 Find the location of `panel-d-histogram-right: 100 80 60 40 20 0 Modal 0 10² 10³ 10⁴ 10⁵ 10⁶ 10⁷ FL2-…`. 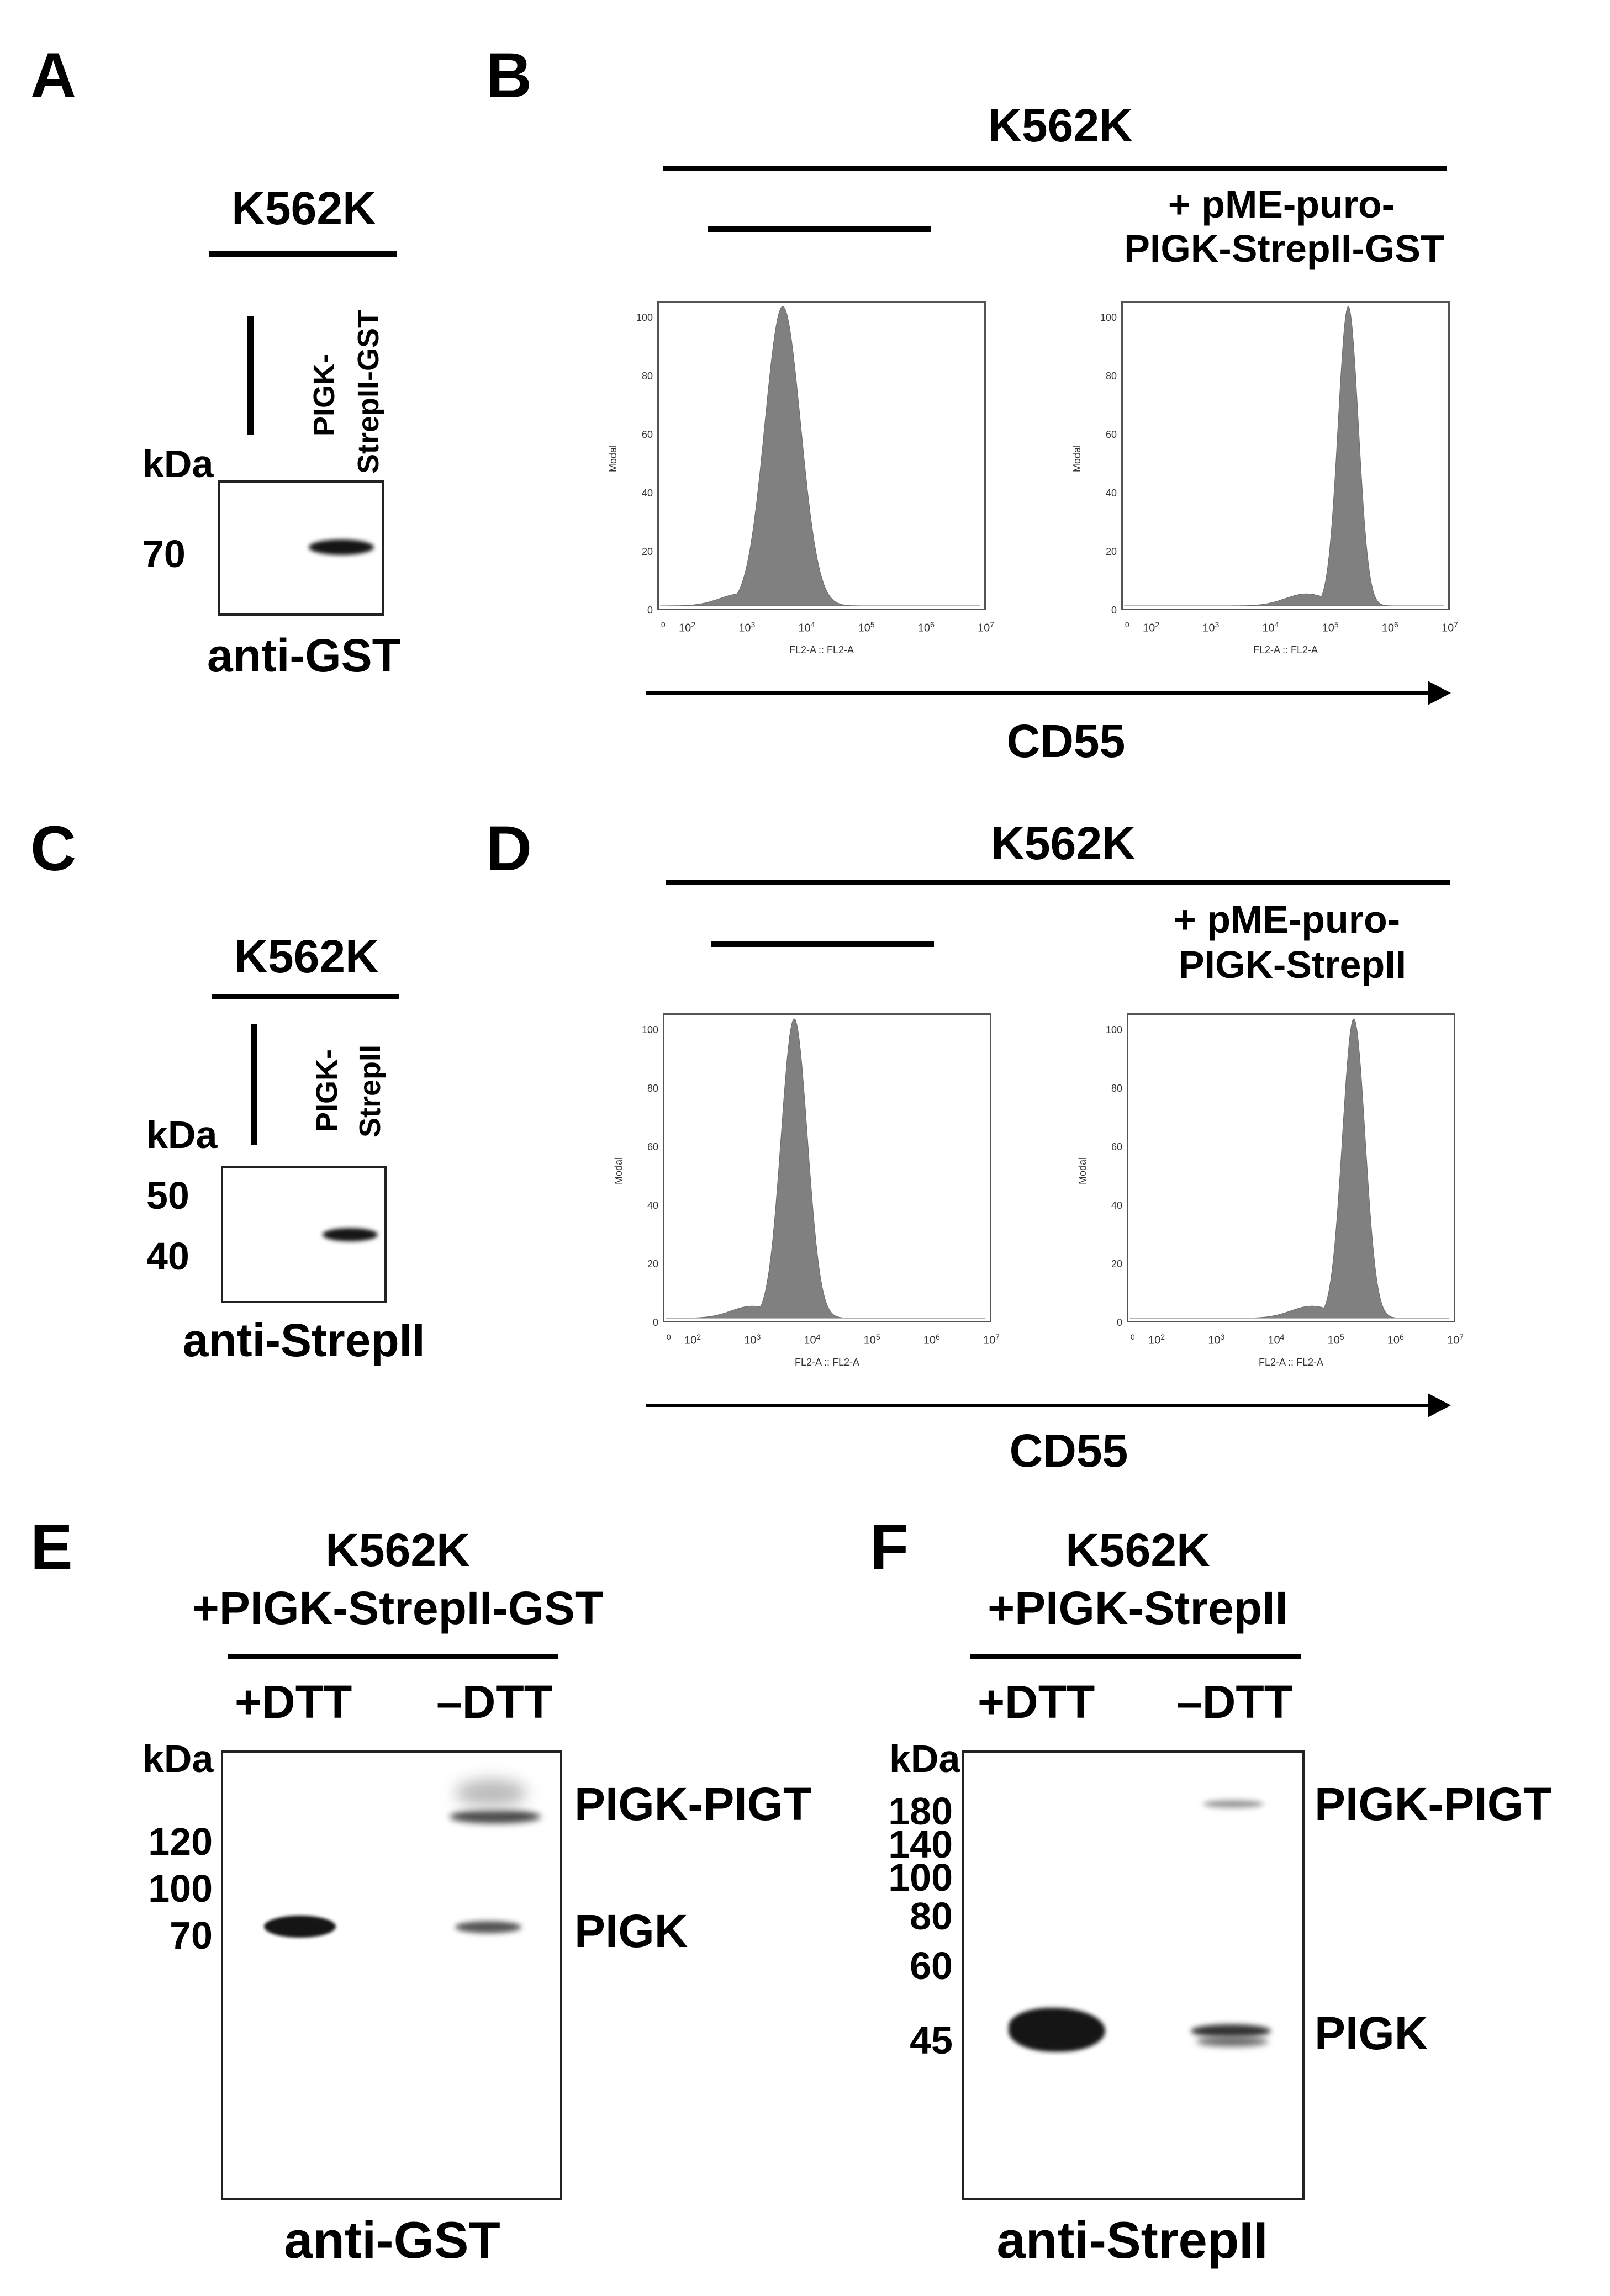

panel-d-histogram-right: 100 80 60 40 20 0 Modal 0 10² 10³ 10⁴ 10⁵ 10⁶ 10⁷ FL2-… is located at coordinates (1265, 1203).